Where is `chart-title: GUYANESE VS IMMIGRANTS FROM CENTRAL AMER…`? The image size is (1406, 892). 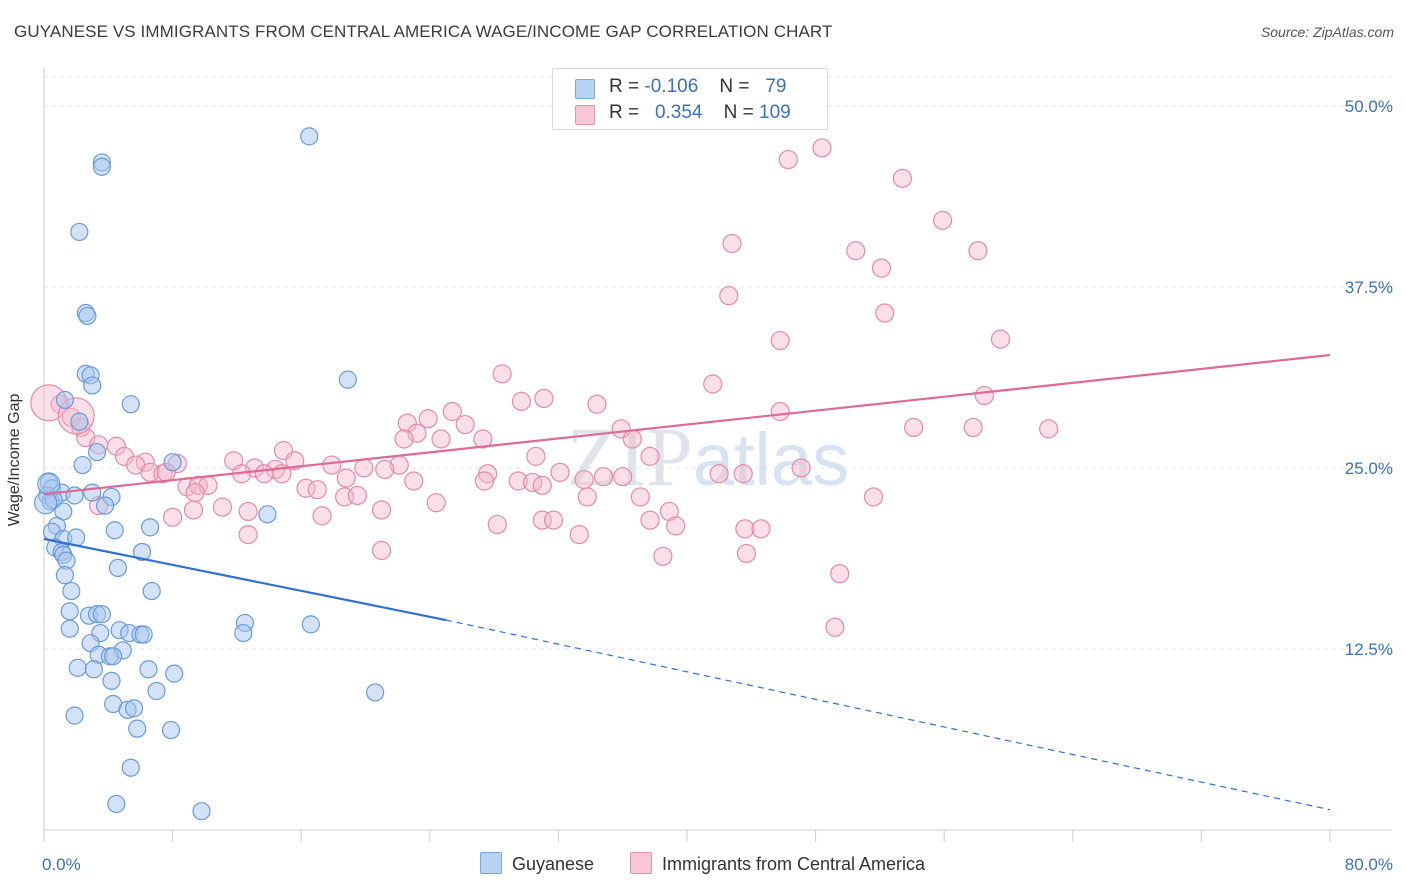 chart-title: GUYANESE VS IMMIGRANTS FROM CENTRAL AMER… is located at coordinates (423, 31).